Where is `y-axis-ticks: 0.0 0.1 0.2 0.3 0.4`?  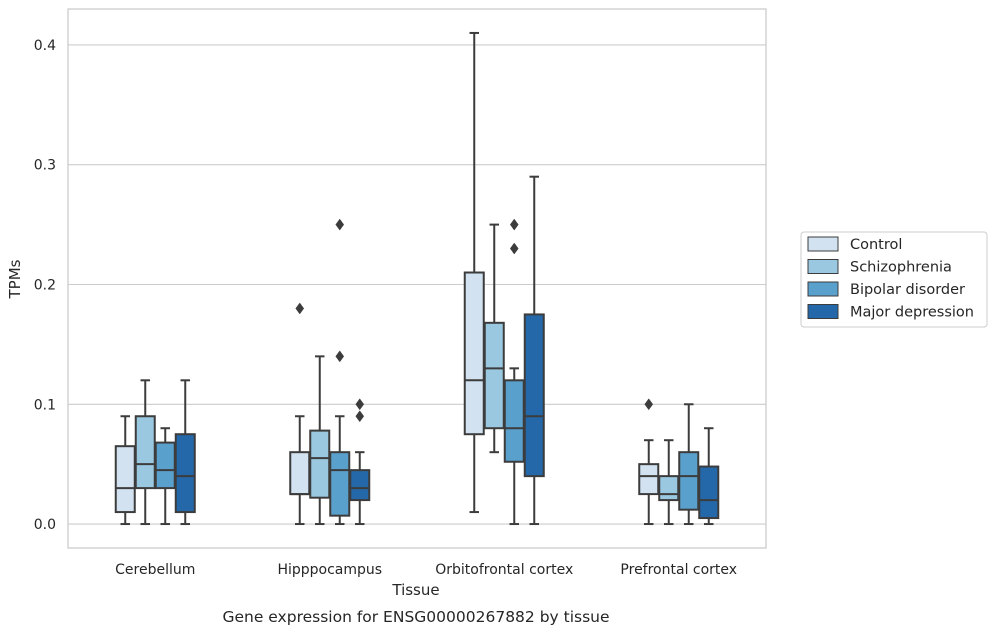
y-axis-ticks: 0.0 0.1 0.2 0.3 0.4 is located at coordinates (45, 285).